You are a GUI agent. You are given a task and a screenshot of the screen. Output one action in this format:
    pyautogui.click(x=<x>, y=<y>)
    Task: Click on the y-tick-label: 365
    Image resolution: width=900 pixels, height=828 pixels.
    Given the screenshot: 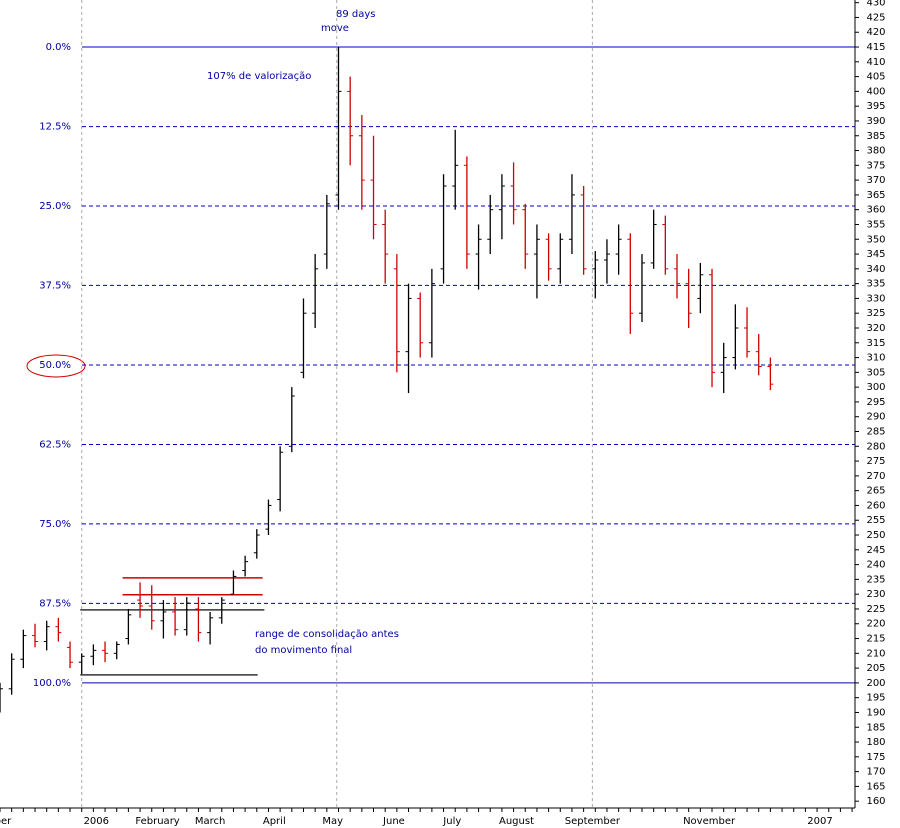 What is the action you would take?
    pyautogui.click(x=875, y=195)
    